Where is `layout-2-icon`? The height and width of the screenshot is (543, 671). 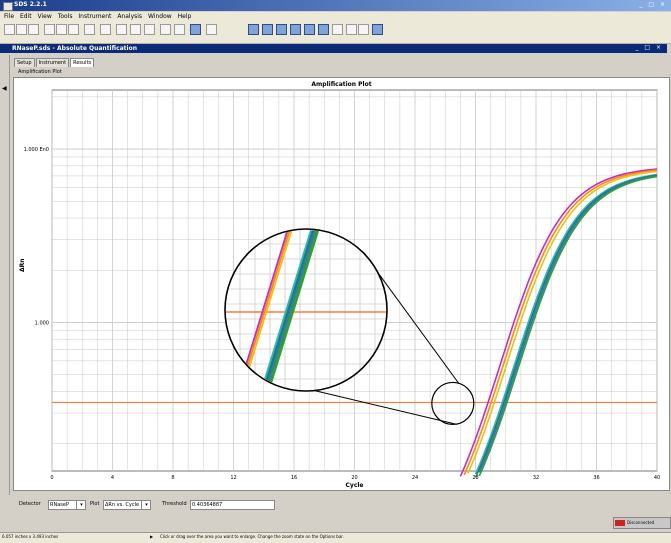 layout-2-icon is located at coordinates (267, 29).